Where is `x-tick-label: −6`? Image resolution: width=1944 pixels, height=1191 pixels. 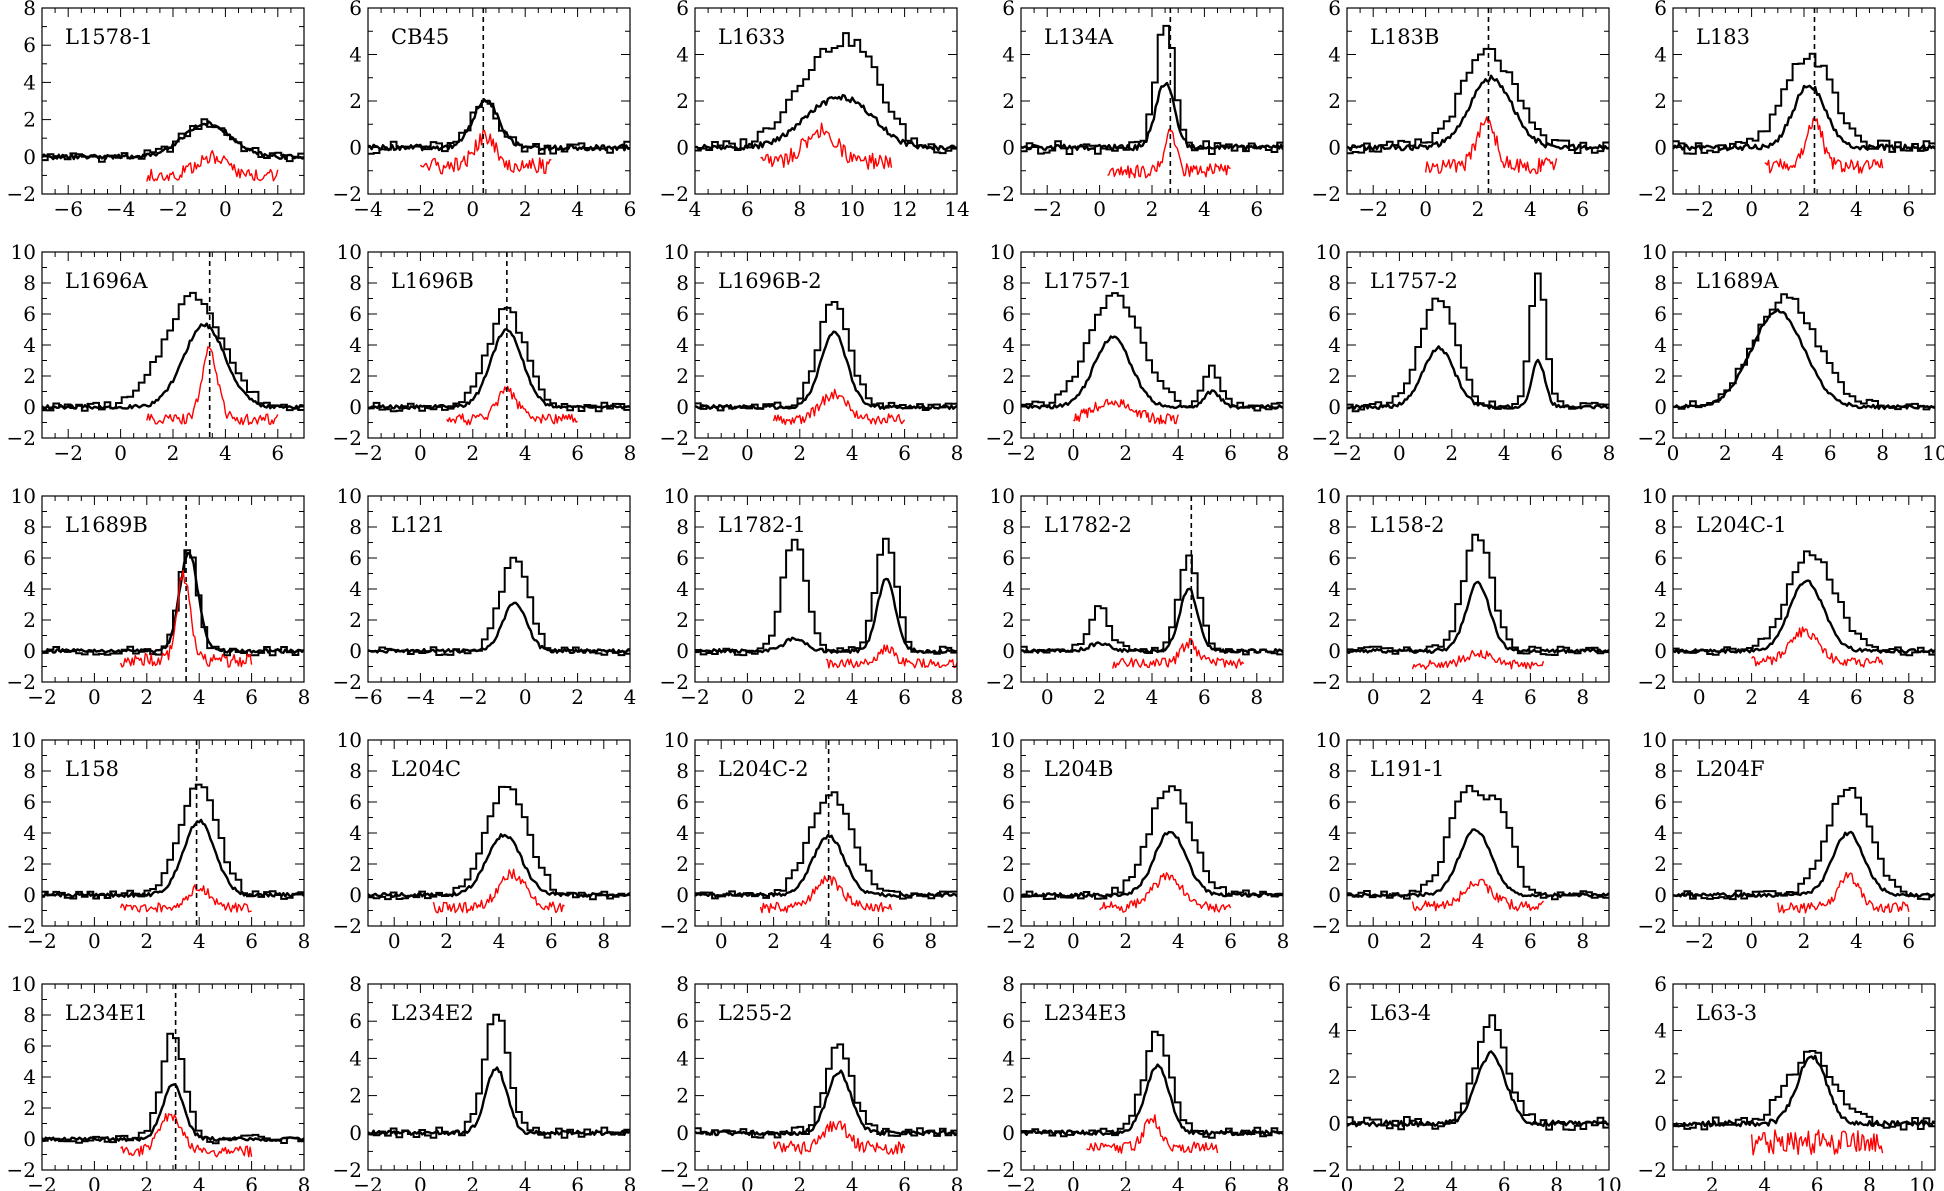 x-tick-label: −6 is located at coordinates (67, 209).